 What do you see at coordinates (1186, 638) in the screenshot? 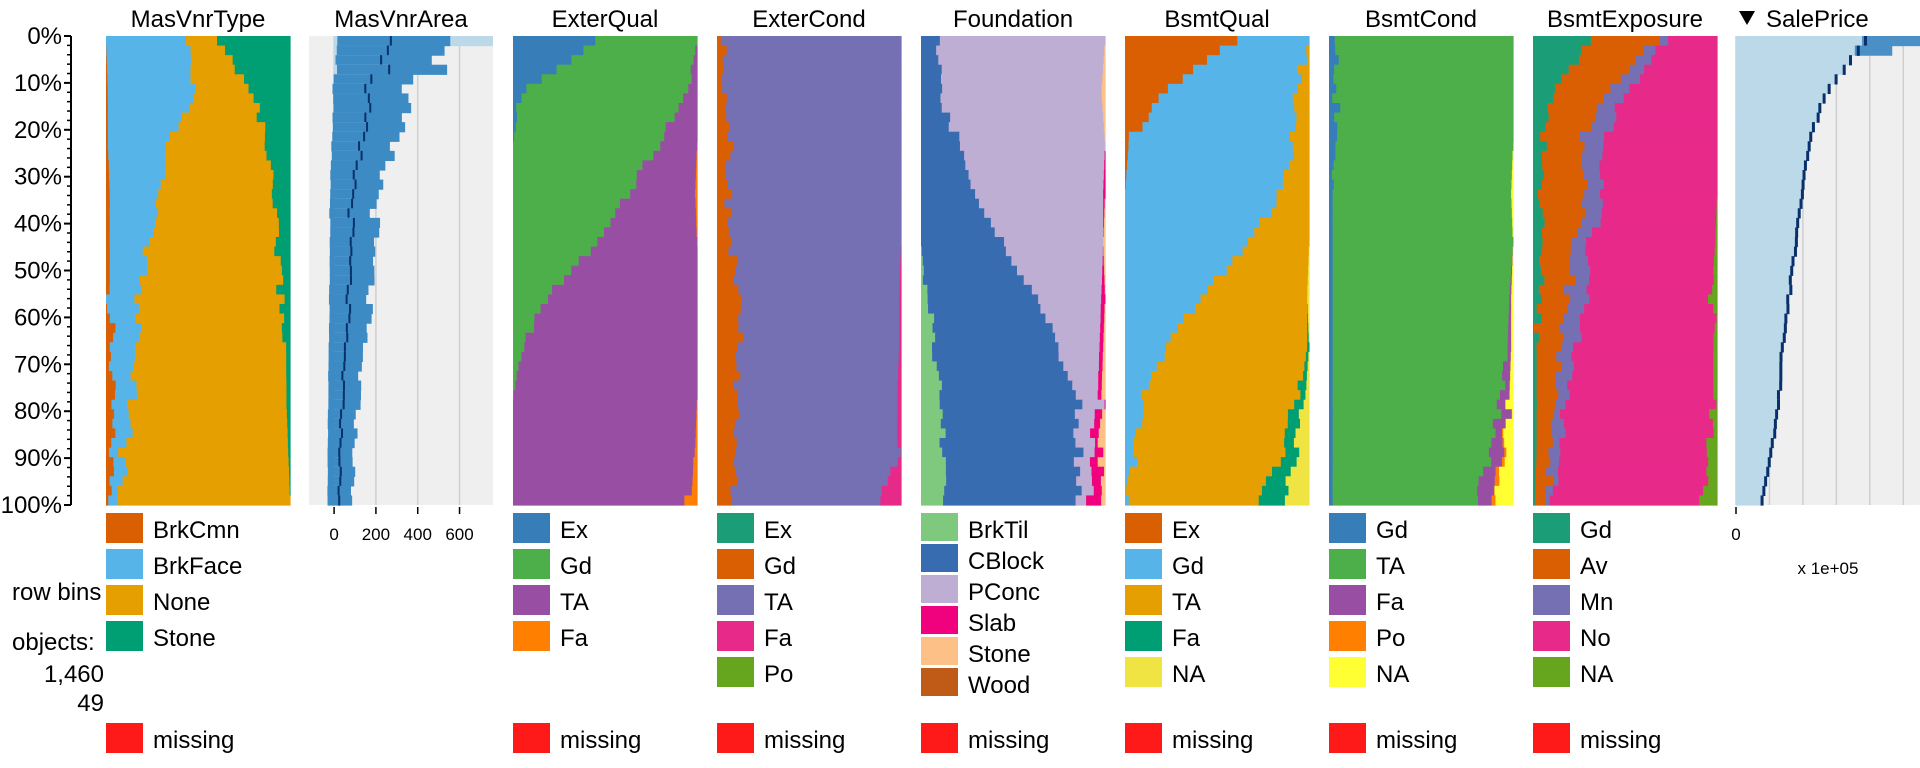
I see `legend-label: Fa` at bounding box center [1186, 638].